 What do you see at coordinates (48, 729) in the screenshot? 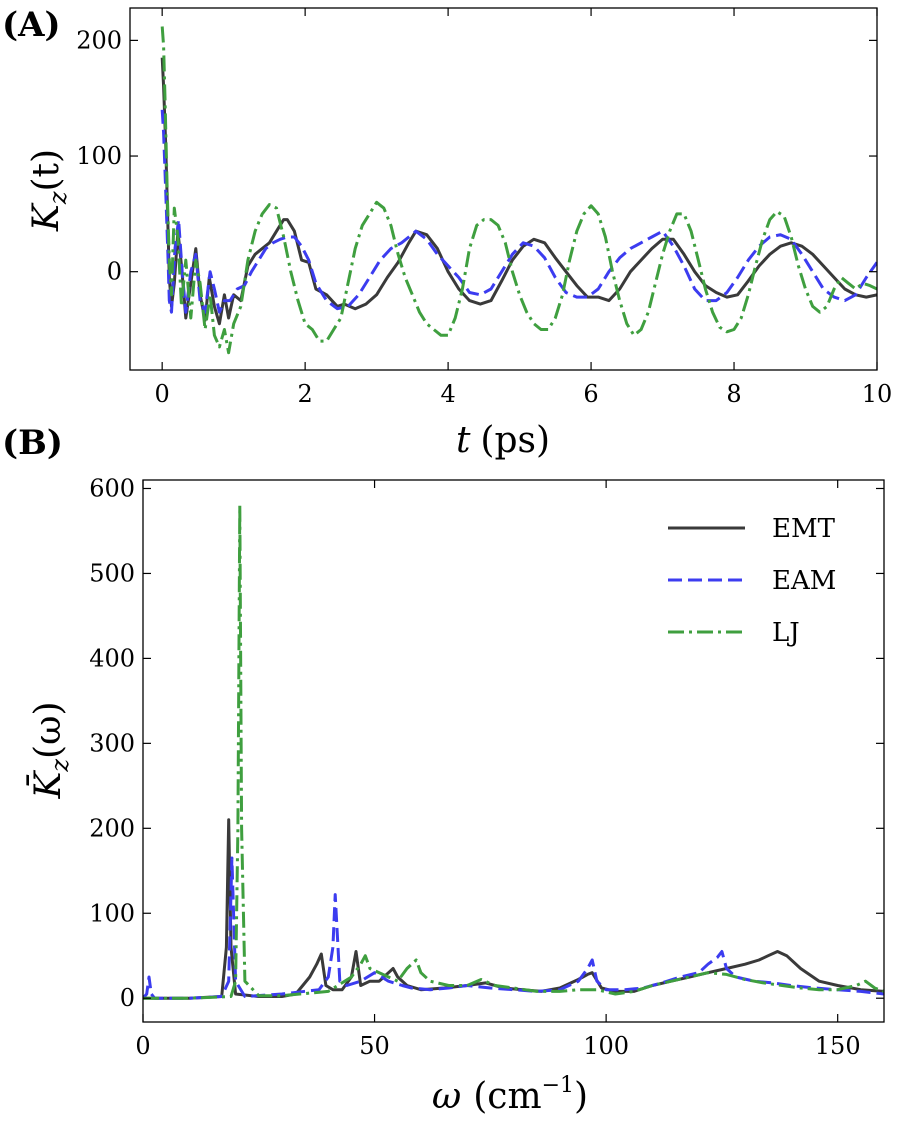
I see `panel-b-ylabel-arg: (ω)` at bounding box center [48, 729].